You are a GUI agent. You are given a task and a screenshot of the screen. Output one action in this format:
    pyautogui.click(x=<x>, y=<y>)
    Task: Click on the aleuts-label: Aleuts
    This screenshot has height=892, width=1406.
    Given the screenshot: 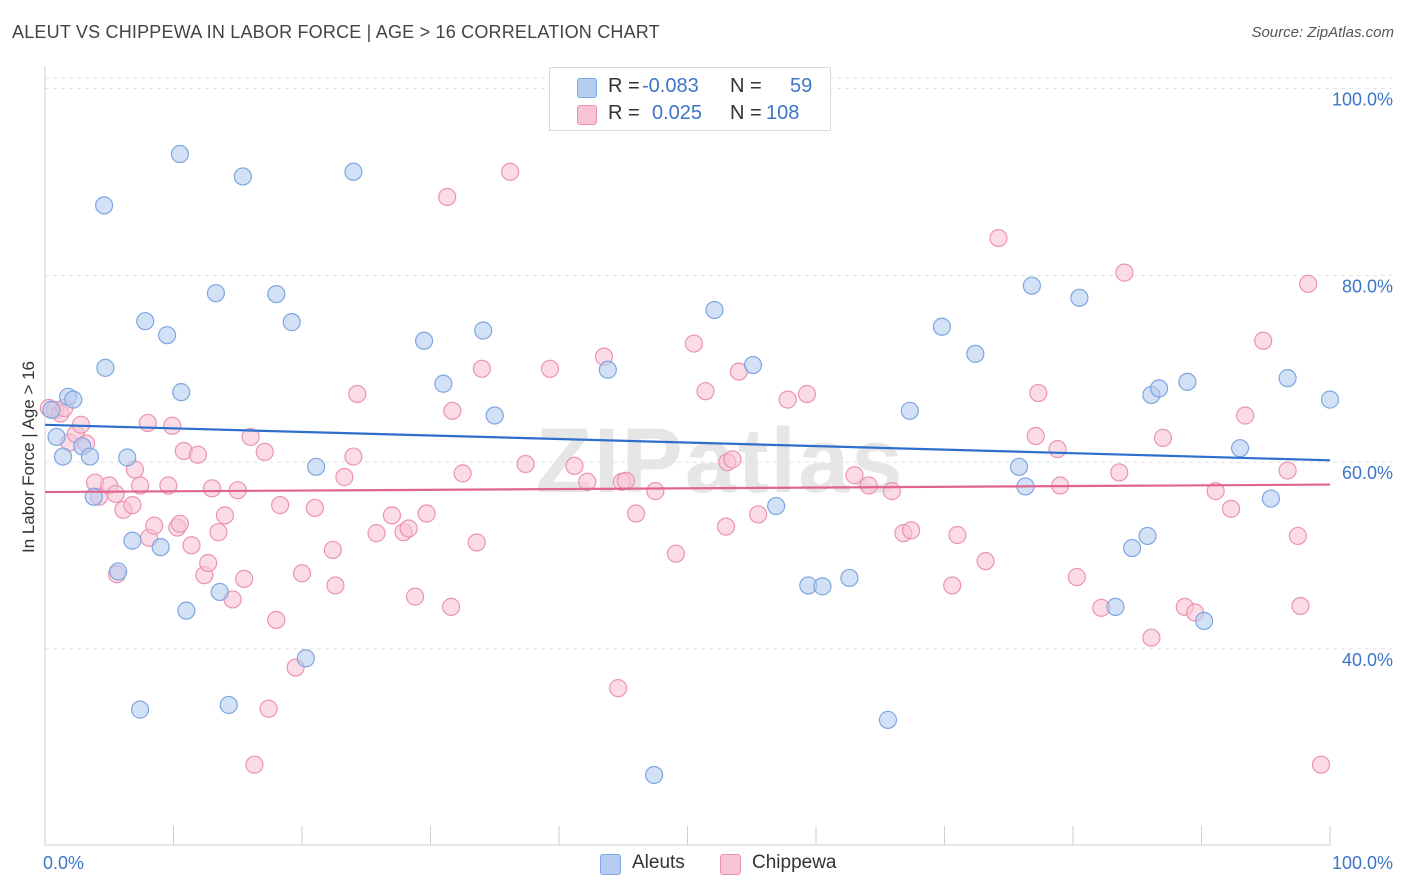 What is the action you would take?
    pyautogui.click(x=658, y=862)
    